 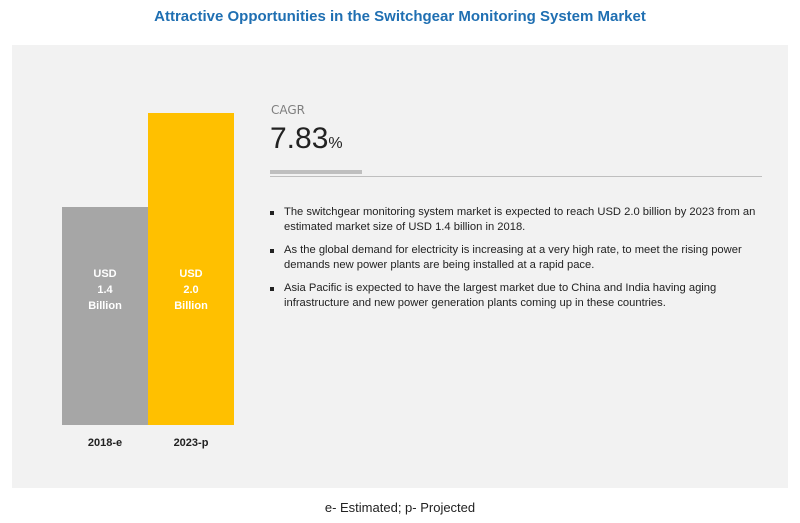 What do you see at coordinates (288, 110) in the screenshot?
I see `cagr-label: CAGR` at bounding box center [288, 110].